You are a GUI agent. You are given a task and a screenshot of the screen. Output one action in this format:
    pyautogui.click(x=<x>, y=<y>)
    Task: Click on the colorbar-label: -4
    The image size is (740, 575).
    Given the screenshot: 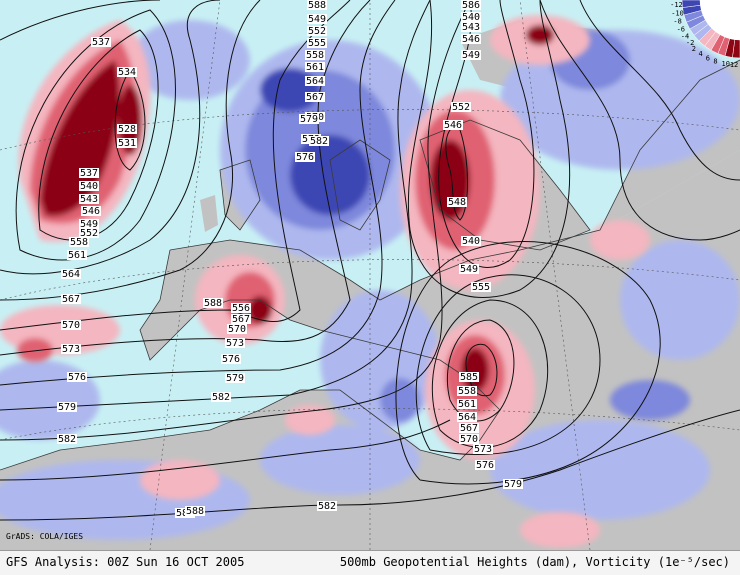 What is the action you would take?
    pyautogui.click(x=685, y=37)
    